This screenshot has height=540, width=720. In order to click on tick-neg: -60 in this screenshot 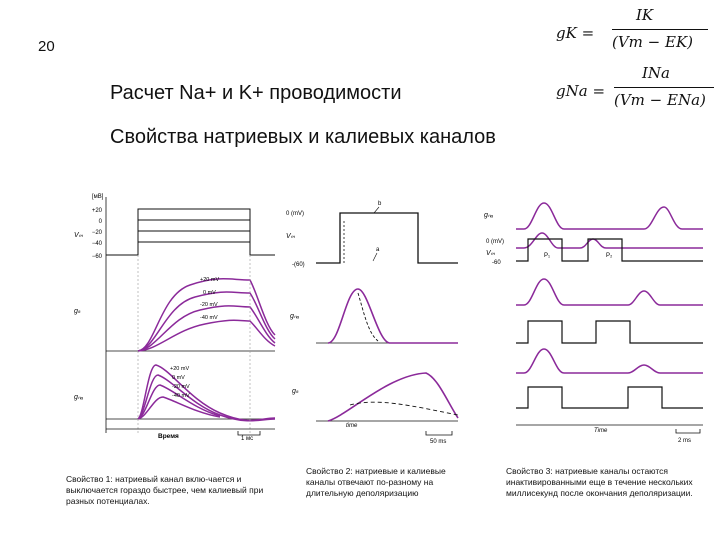, I will do `click(496, 263)`.